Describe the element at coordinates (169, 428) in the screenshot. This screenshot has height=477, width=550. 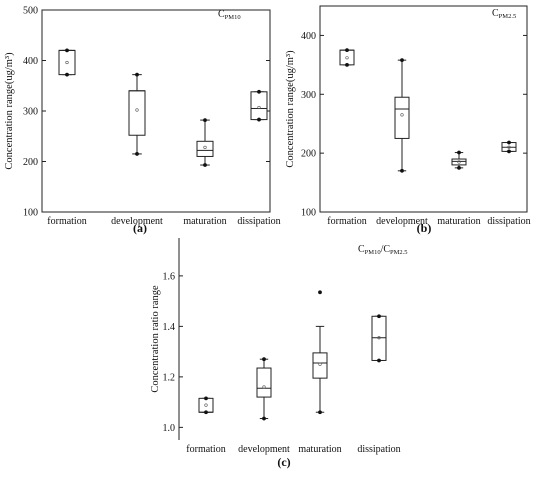
I see `y-tick-label: 1.0` at that location.